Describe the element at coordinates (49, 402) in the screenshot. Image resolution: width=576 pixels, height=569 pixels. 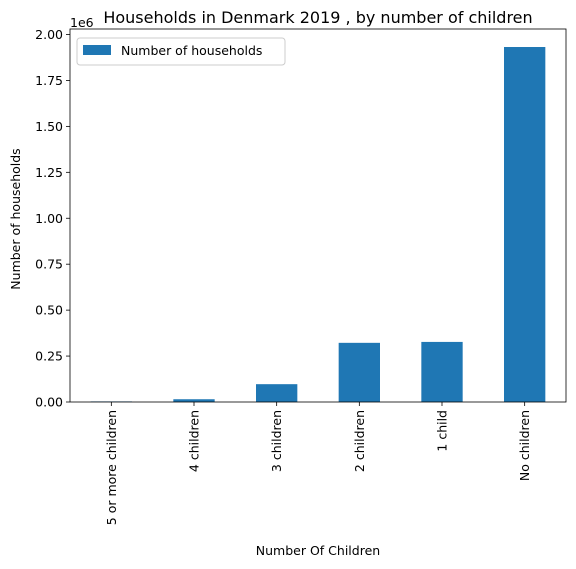
I see `y-tick-label: 0.00` at that location.